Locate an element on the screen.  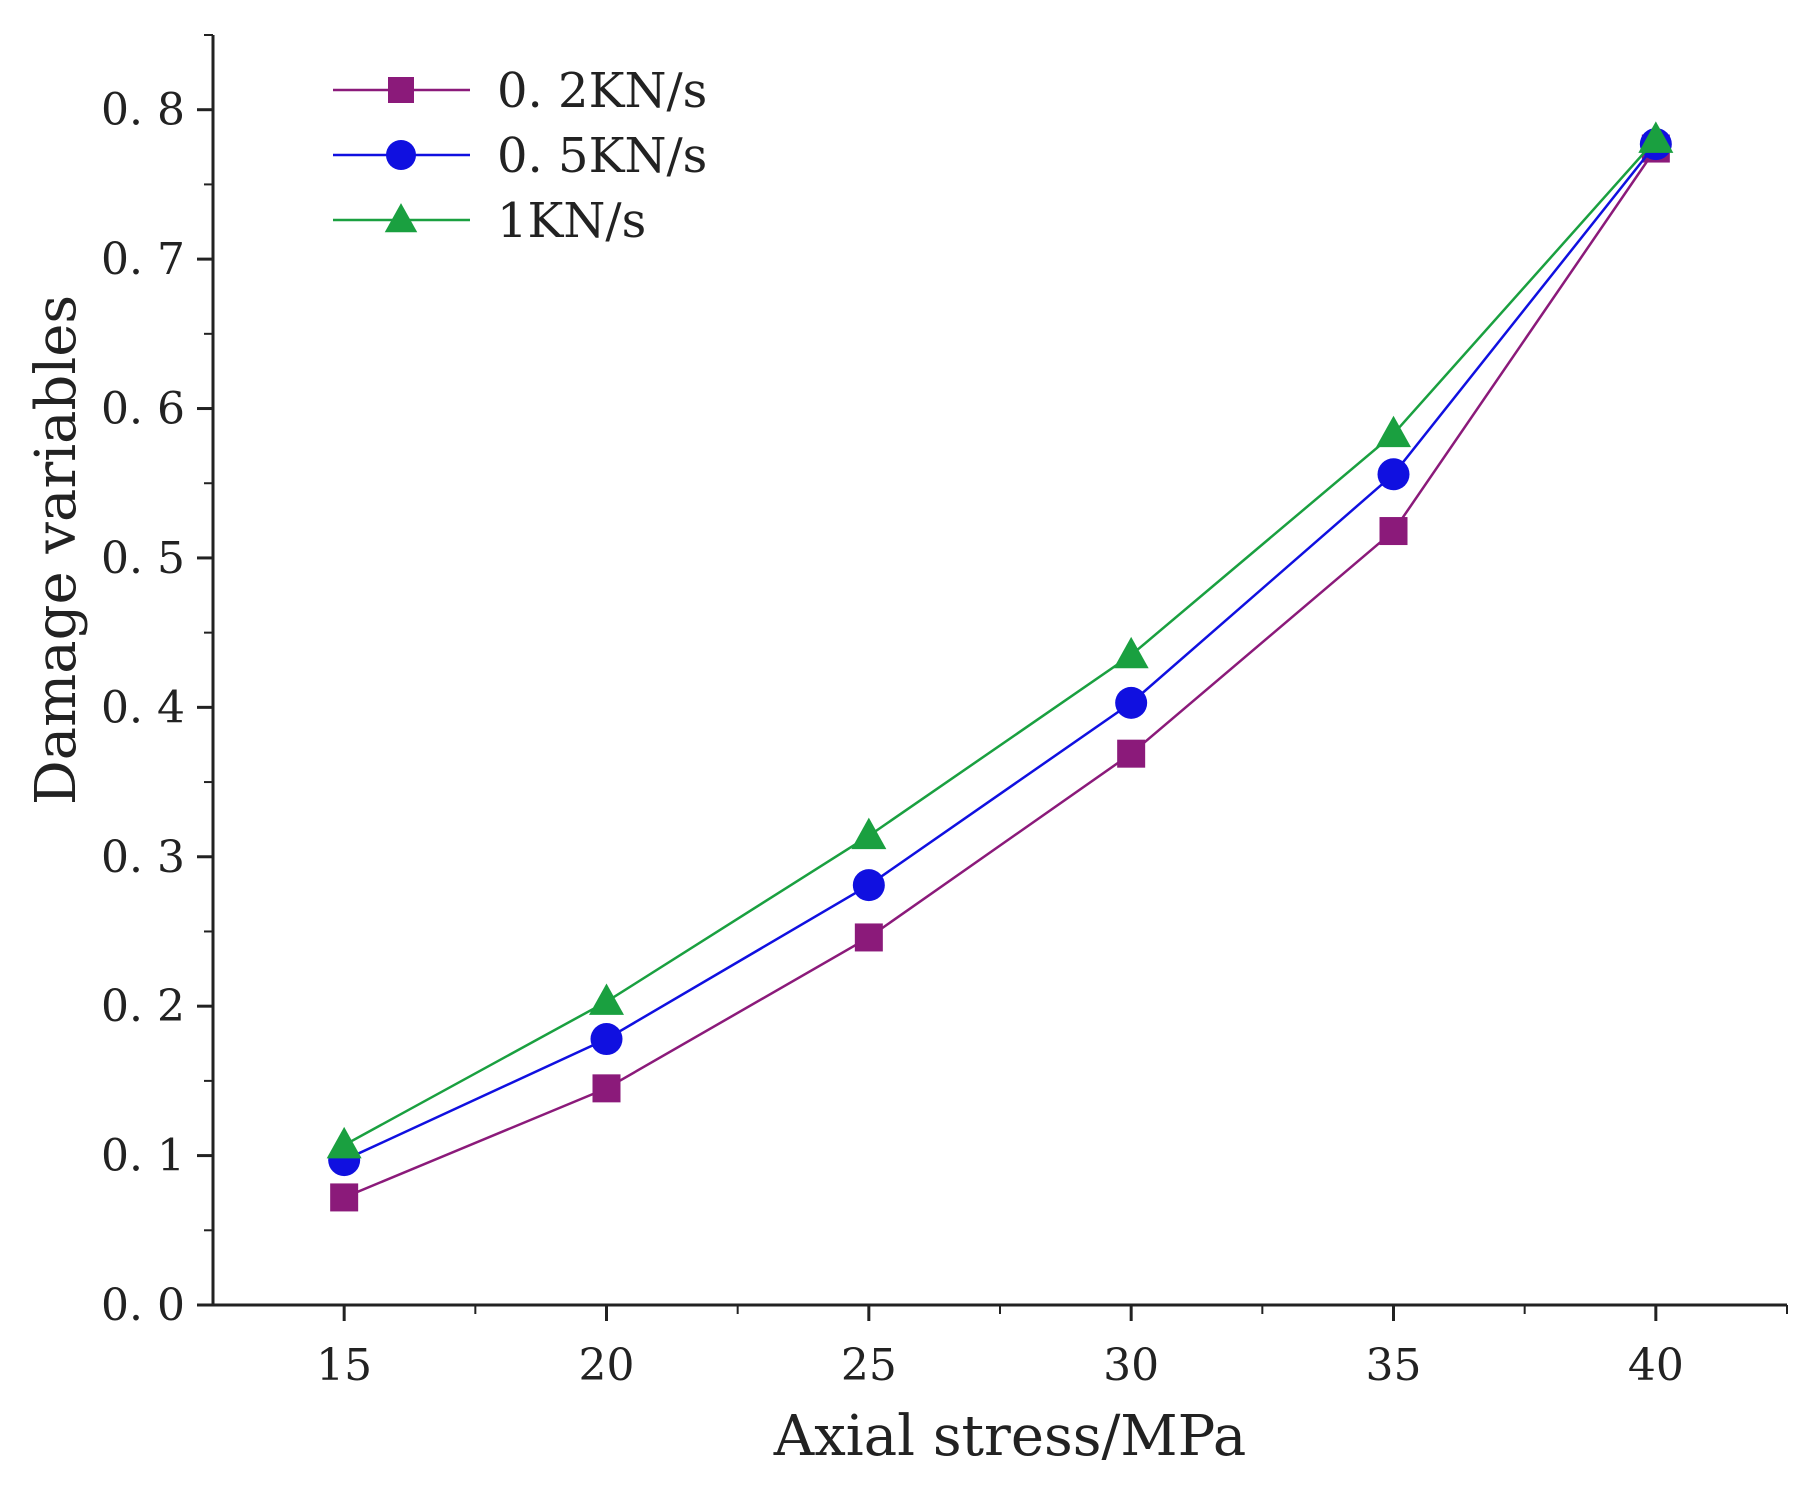
y-tick-label: 0. 3 is located at coordinates (143, 857).